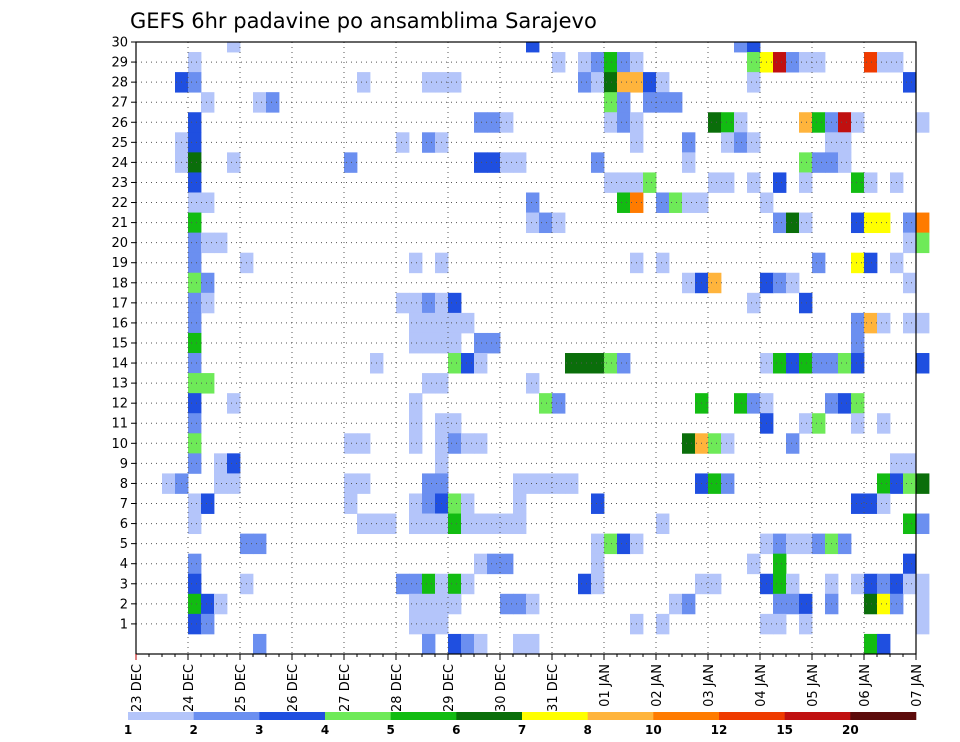 Image resolution: width=960 pixels, height=742 pixels. I want to click on legend-label: 10, so click(653, 730).